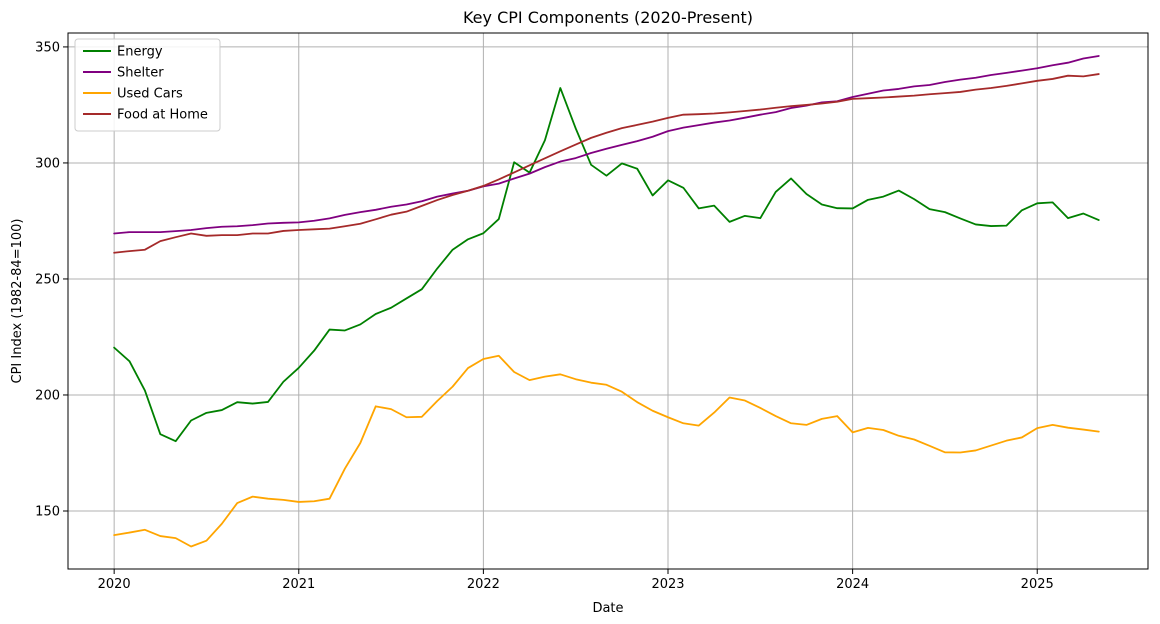 The height and width of the screenshot is (624, 1160). I want to click on x-tick-label: 2020, so click(114, 584).